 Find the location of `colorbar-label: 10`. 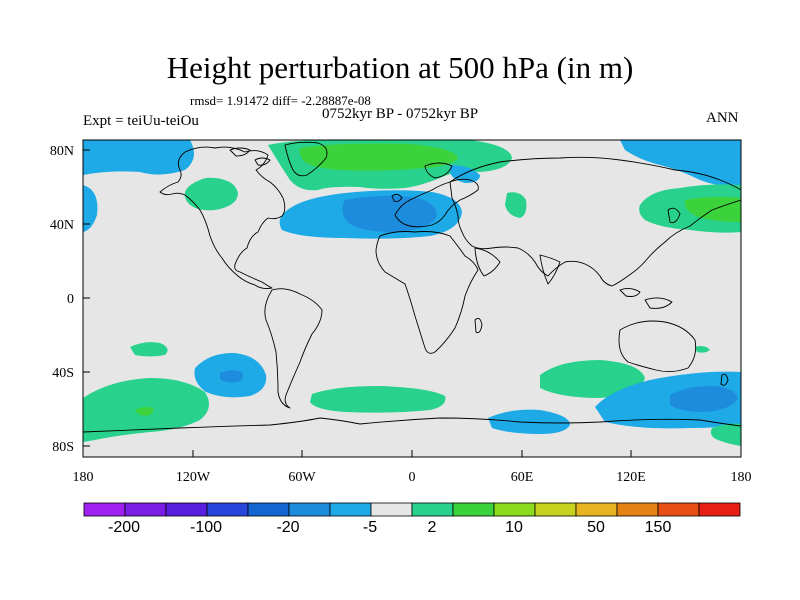

colorbar-label: 10 is located at coordinates (514, 527).